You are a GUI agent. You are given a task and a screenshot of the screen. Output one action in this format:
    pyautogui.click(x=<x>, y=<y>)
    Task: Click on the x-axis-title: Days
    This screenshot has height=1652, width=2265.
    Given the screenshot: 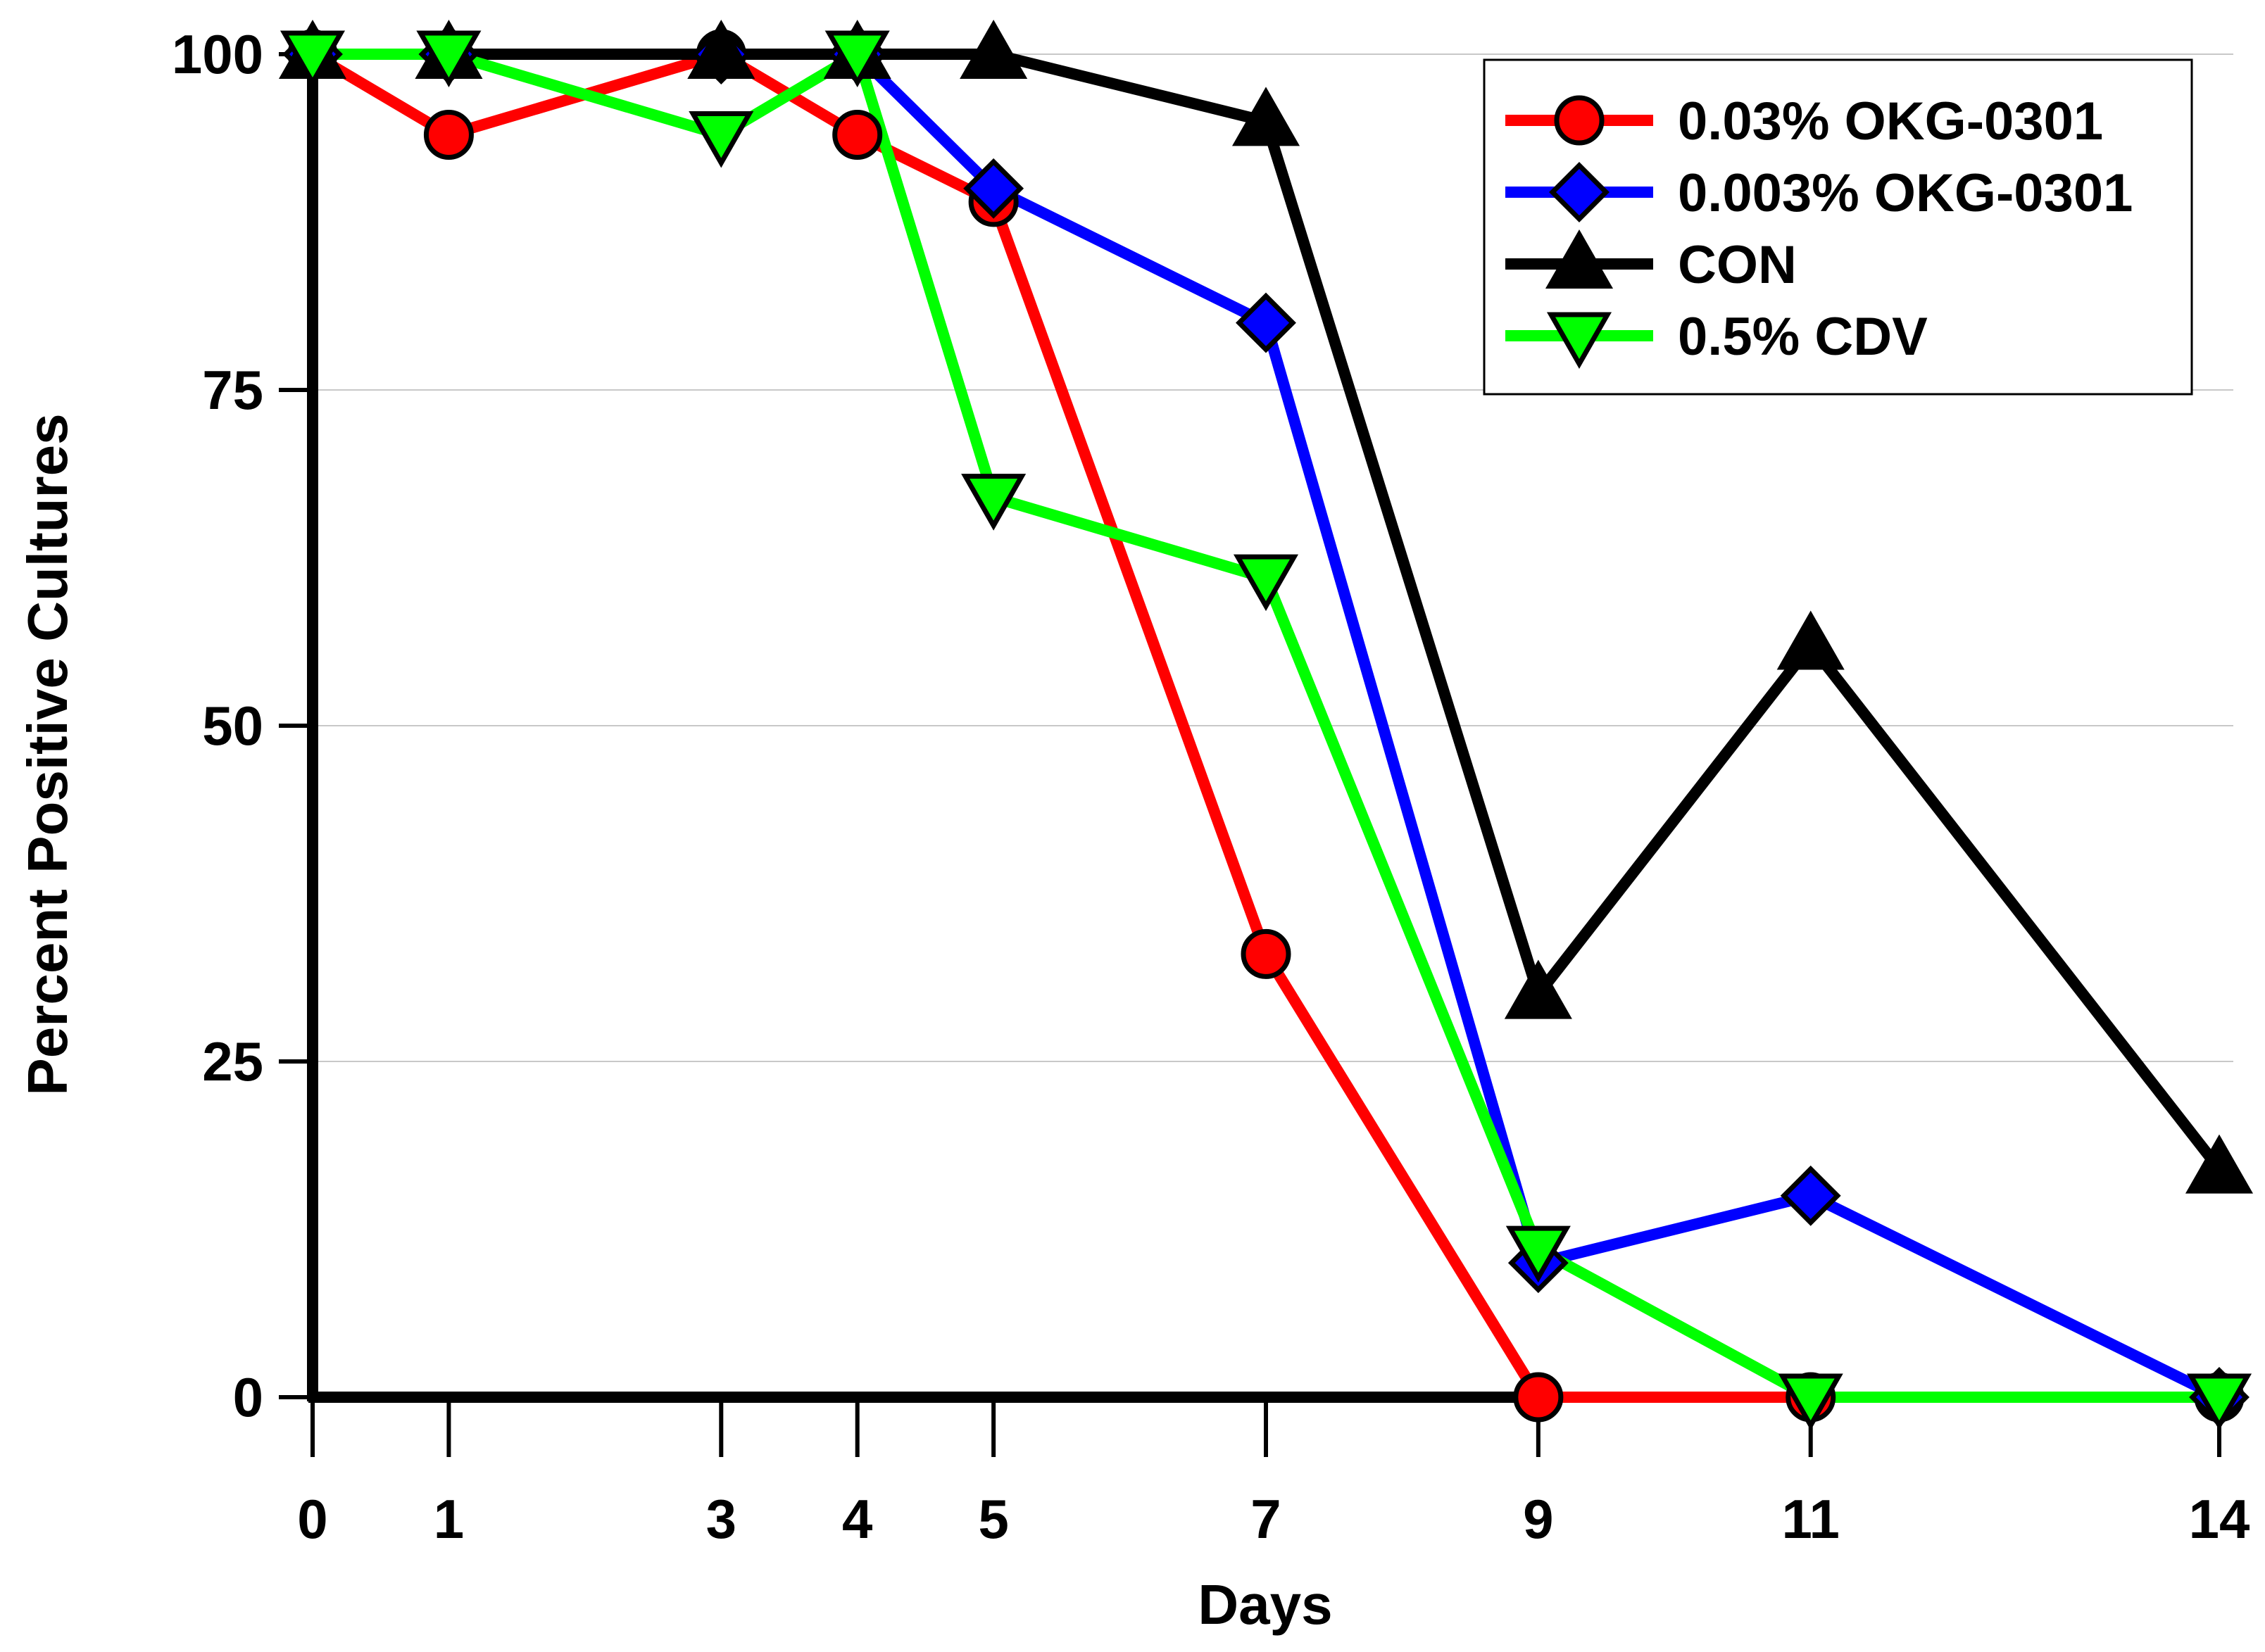 What is the action you would take?
    pyautogui.click(x=1265, y=1604)
    